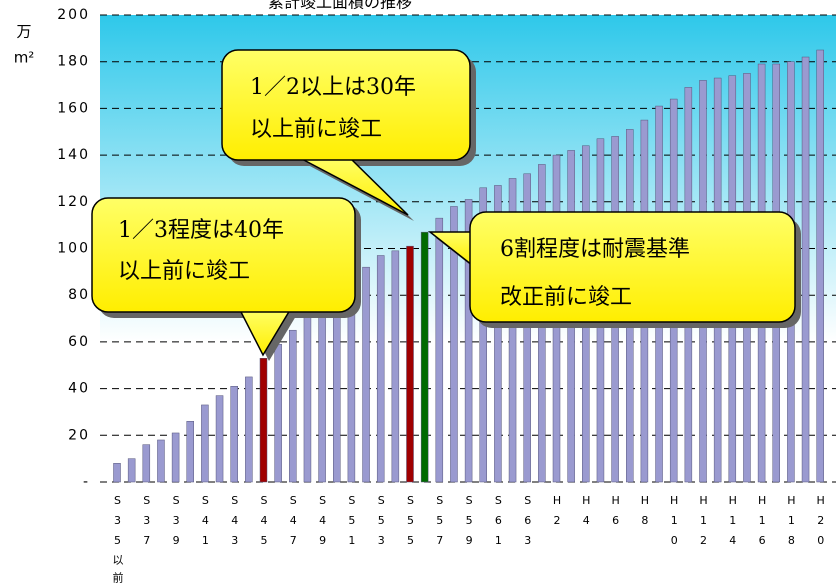 The height and width of the screenshot is (583, 836). Describe the element at coordinates (86, 482) in the screenshot. I see `y-tick-label: -` at that location.